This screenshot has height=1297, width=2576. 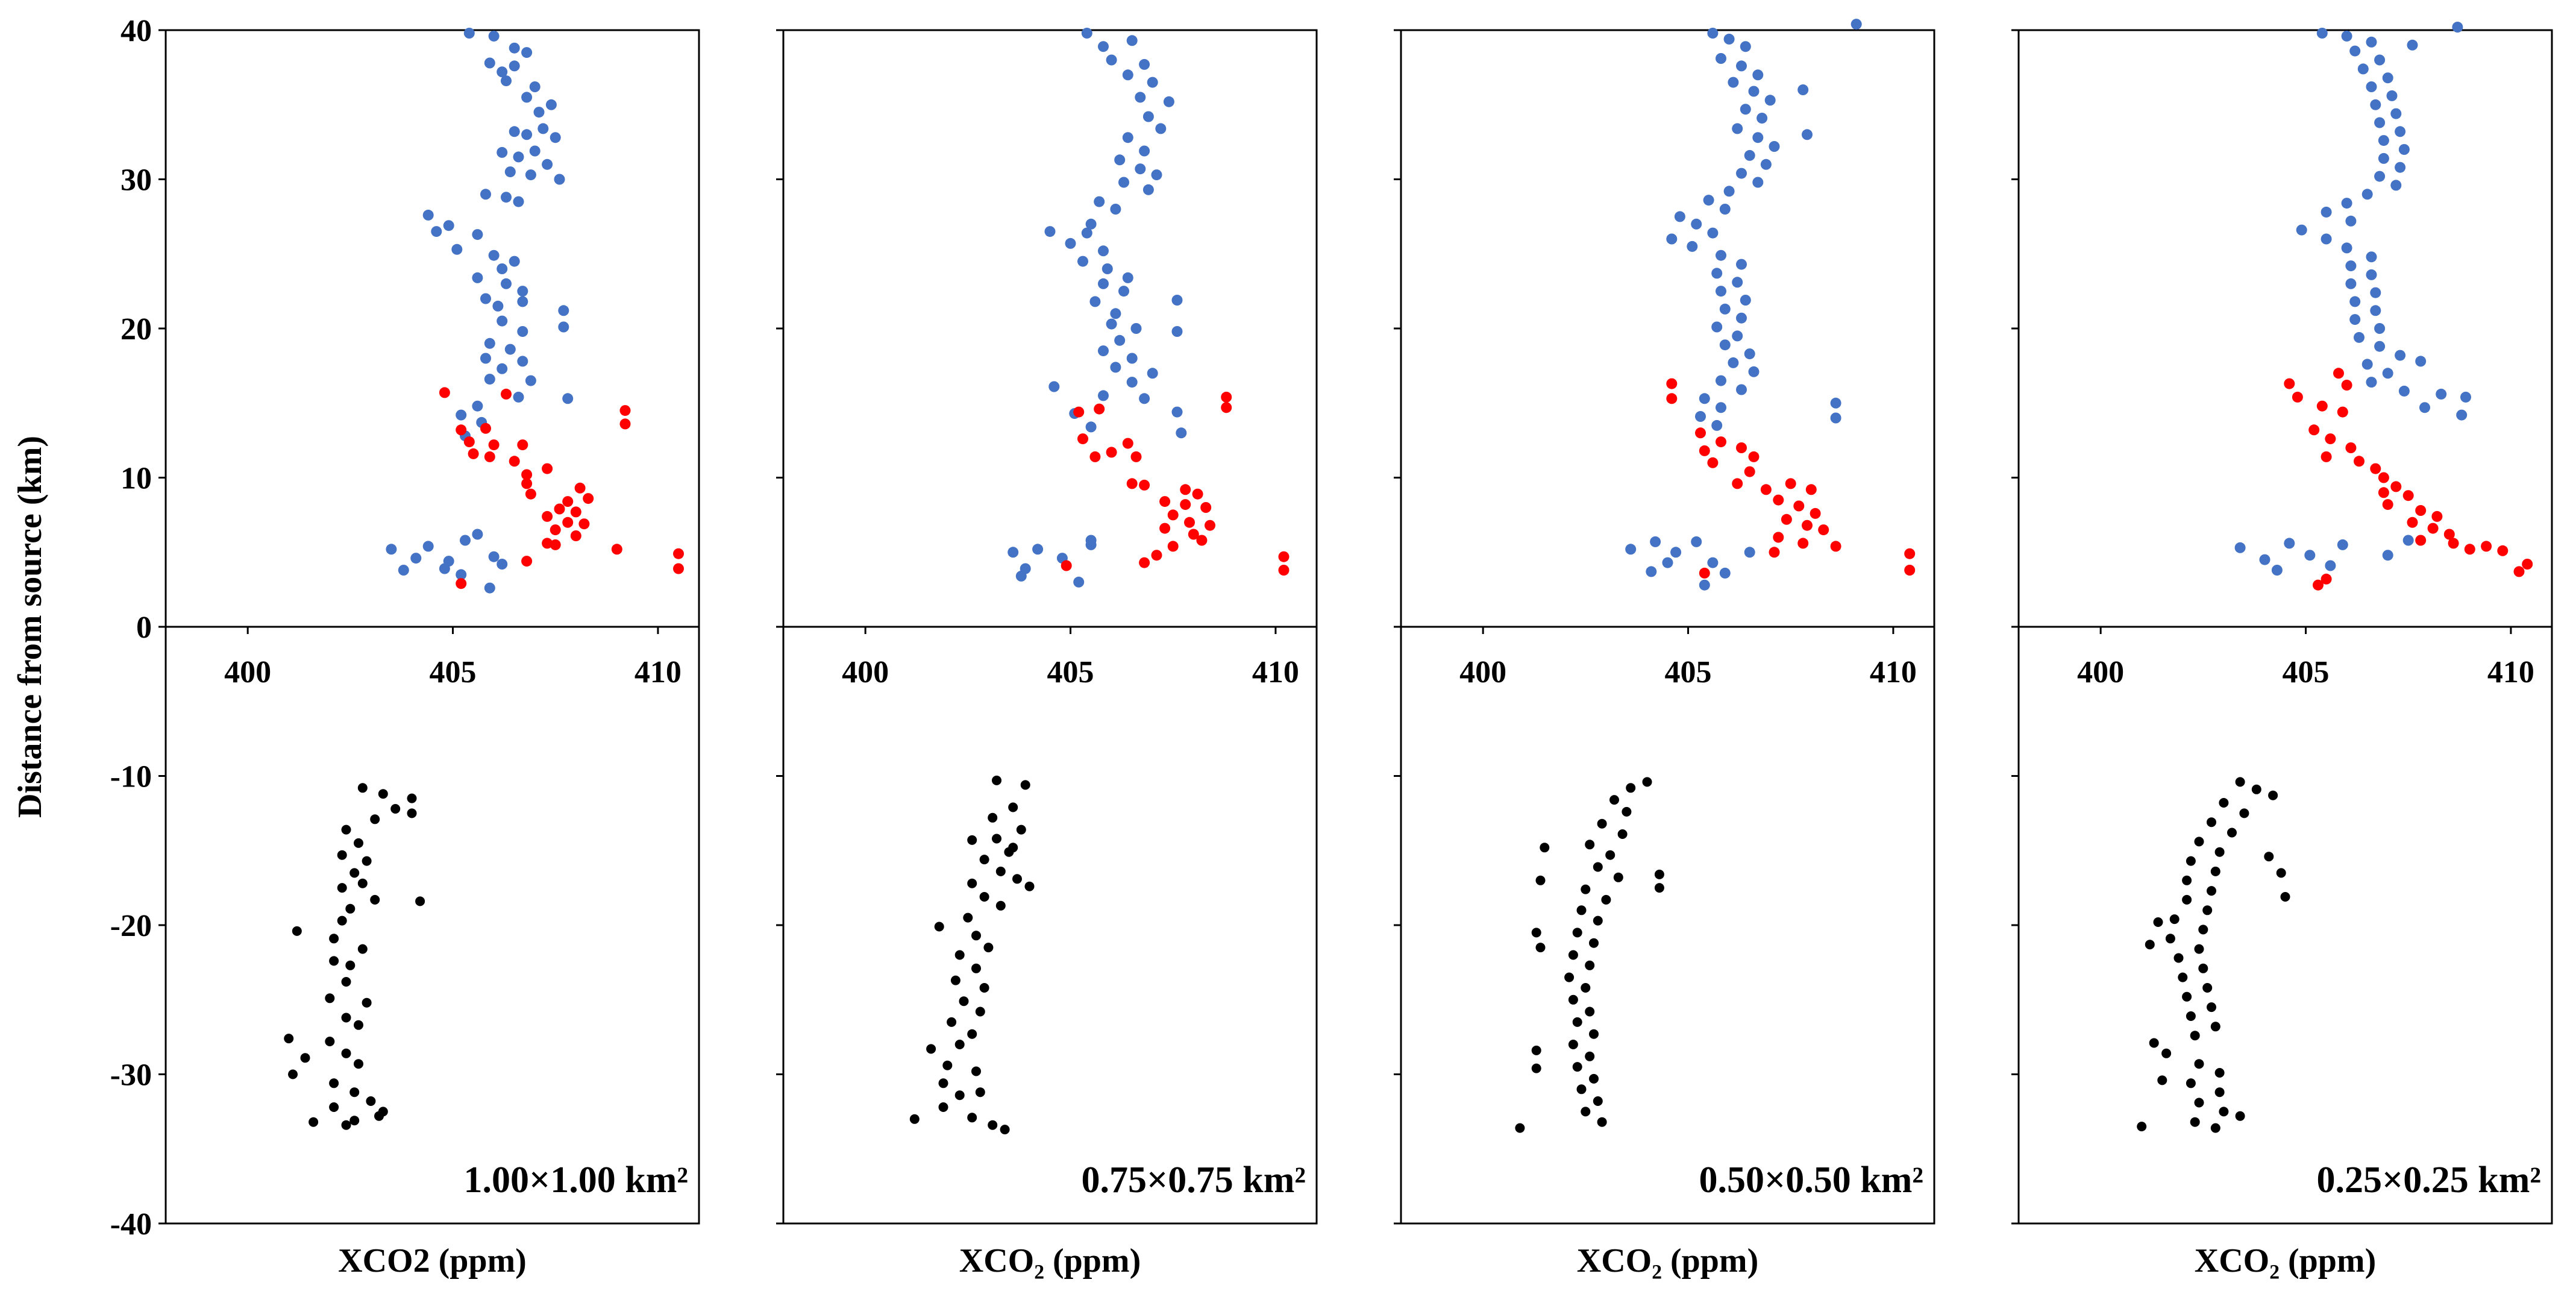 What do you see at coordinates (2306, 672) in the screenshot?
I see `x-tick-label: 405` at bounding box center [2306, 672].